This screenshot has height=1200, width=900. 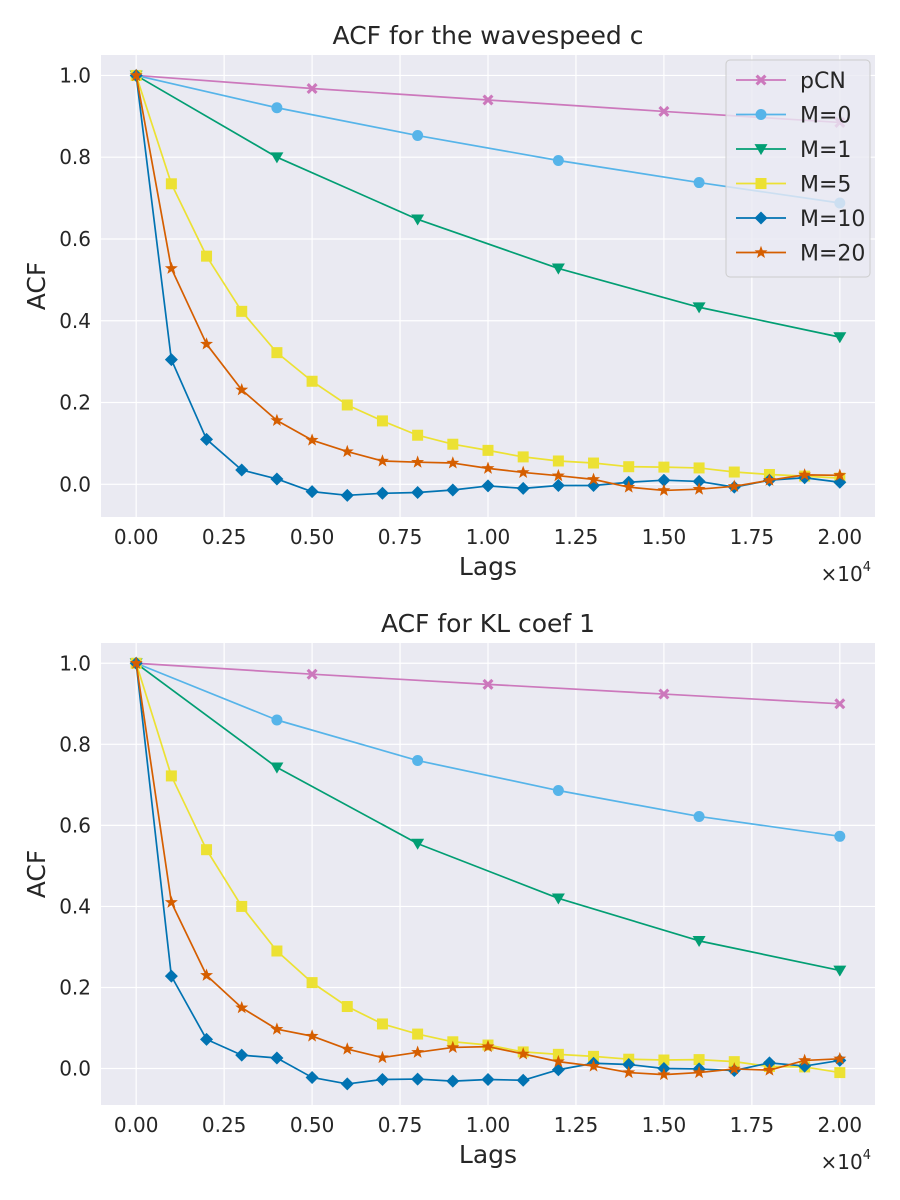 I want to click on x-offset-text: ×10⁴, so click(x=846, y=573).